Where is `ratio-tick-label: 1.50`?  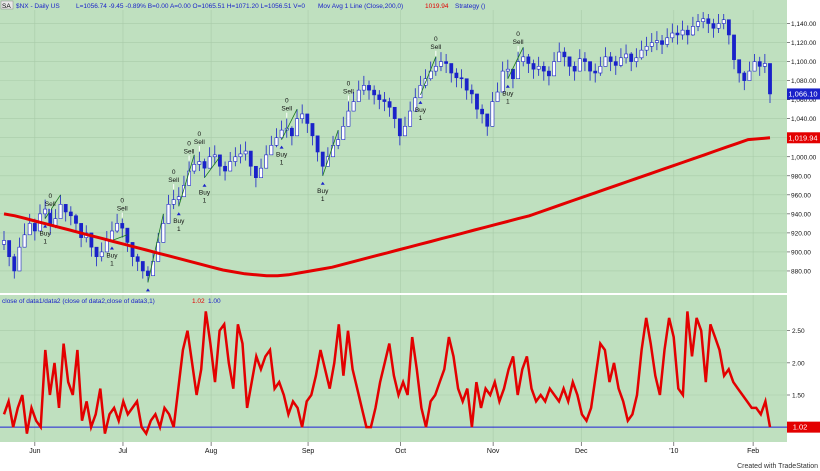
ratio-tick-label: 1.50 is located at coordinates (798, 396).